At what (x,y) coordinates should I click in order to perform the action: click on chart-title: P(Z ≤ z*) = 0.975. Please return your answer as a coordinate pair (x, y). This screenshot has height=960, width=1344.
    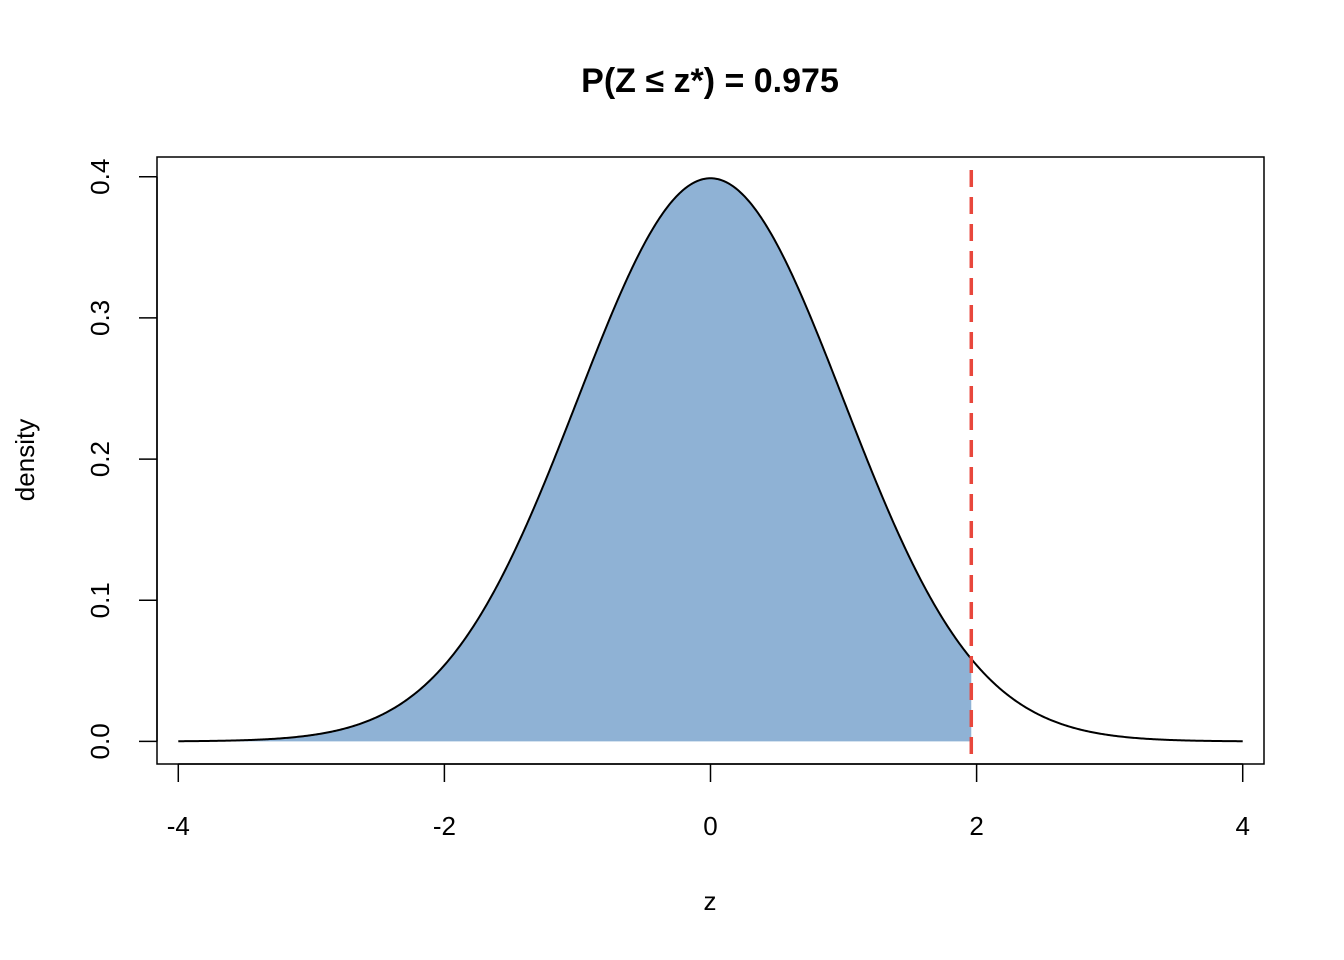
    Looking at the image, I should click on (710, 81).